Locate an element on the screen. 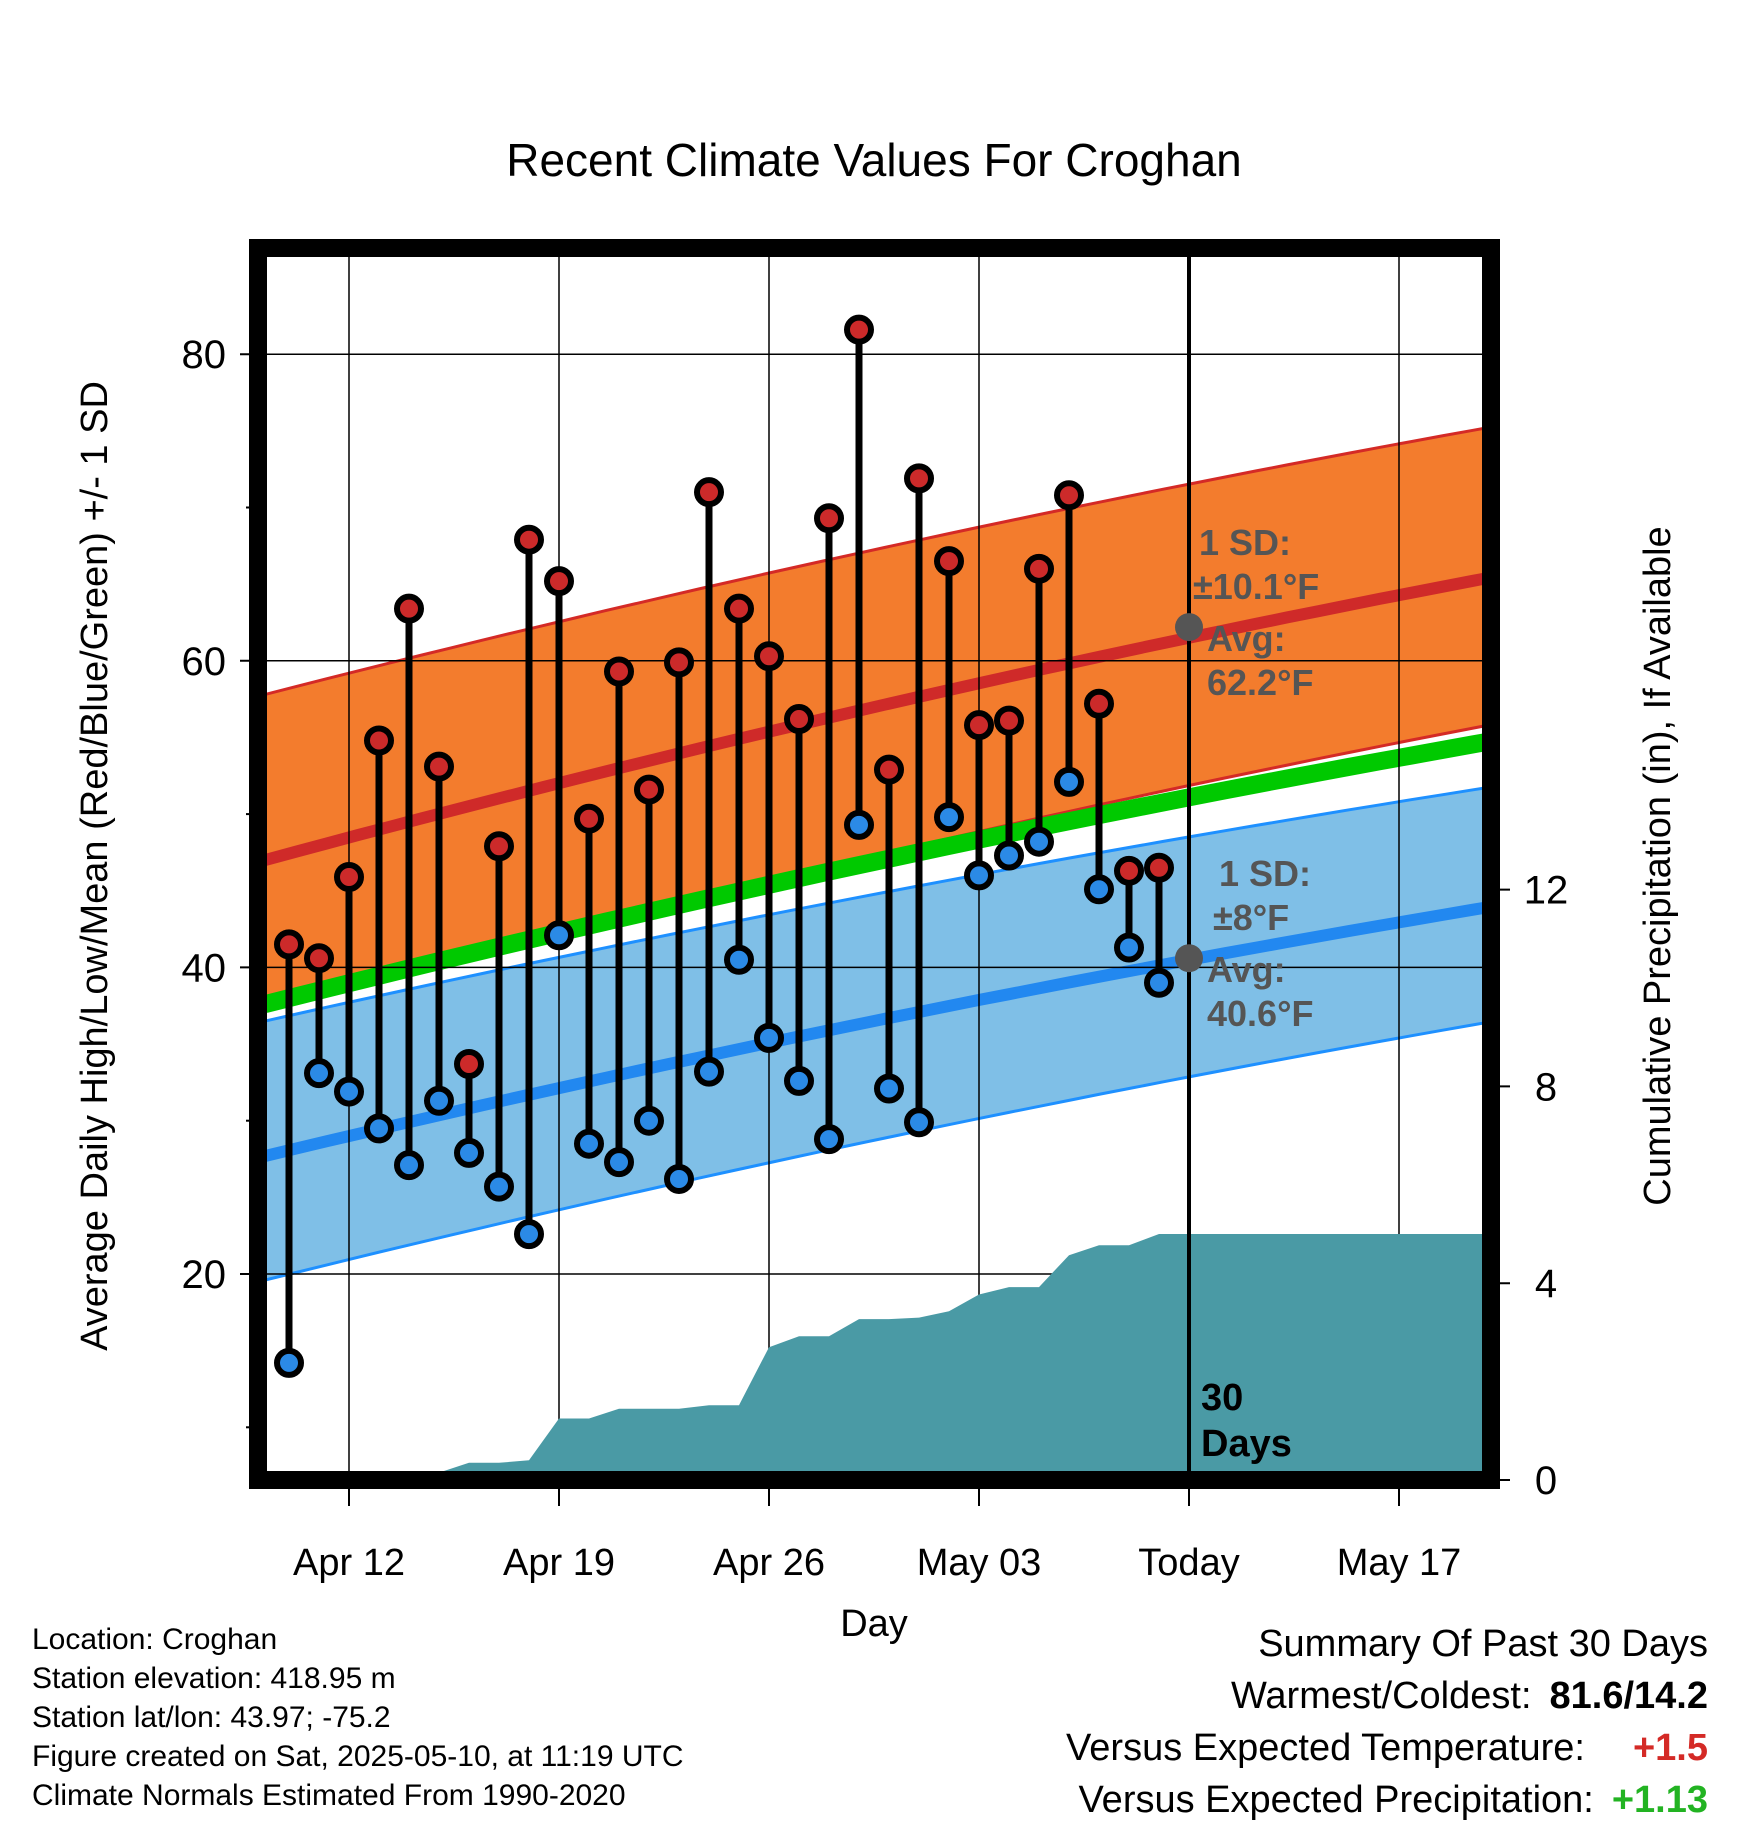  x-tick-label: Apr 26 is located at coordinates (769, 1563).